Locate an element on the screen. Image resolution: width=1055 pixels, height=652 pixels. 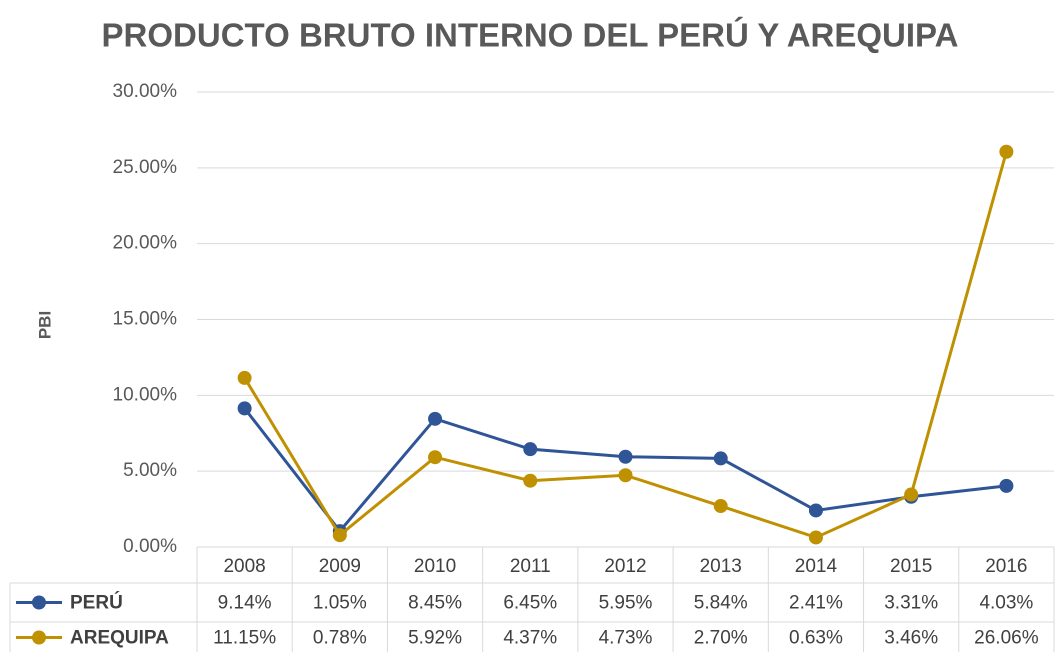
table-value: 0.63% is located at coordinates (816, 638).